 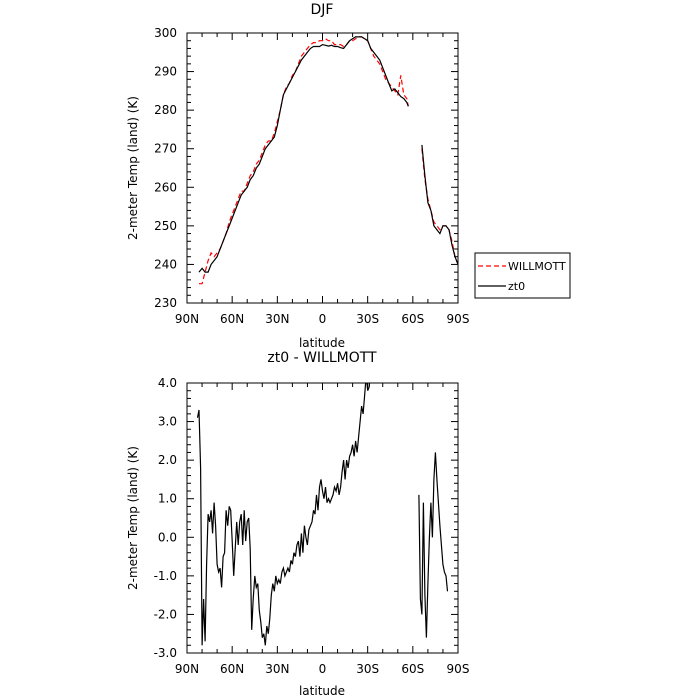 What do you see at coordinates (165, 264) in the screenshot?
I see `top-y-tick-label: 240` at bounding box center [165, 264].